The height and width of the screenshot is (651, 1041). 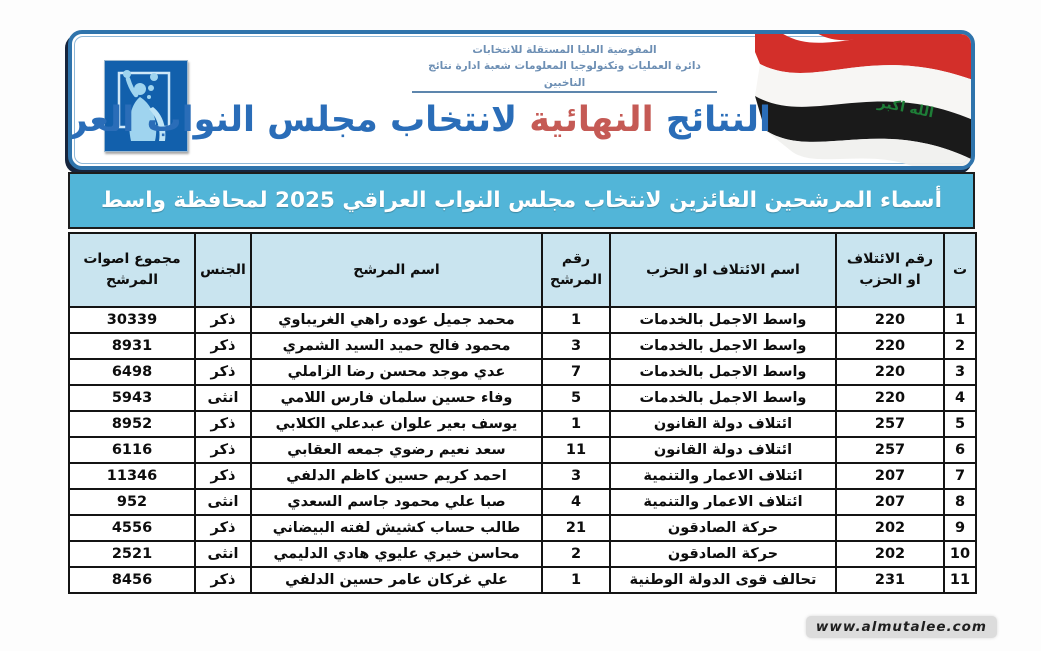 I want to click on cell-seq: 5, so click(x=960, y=424).